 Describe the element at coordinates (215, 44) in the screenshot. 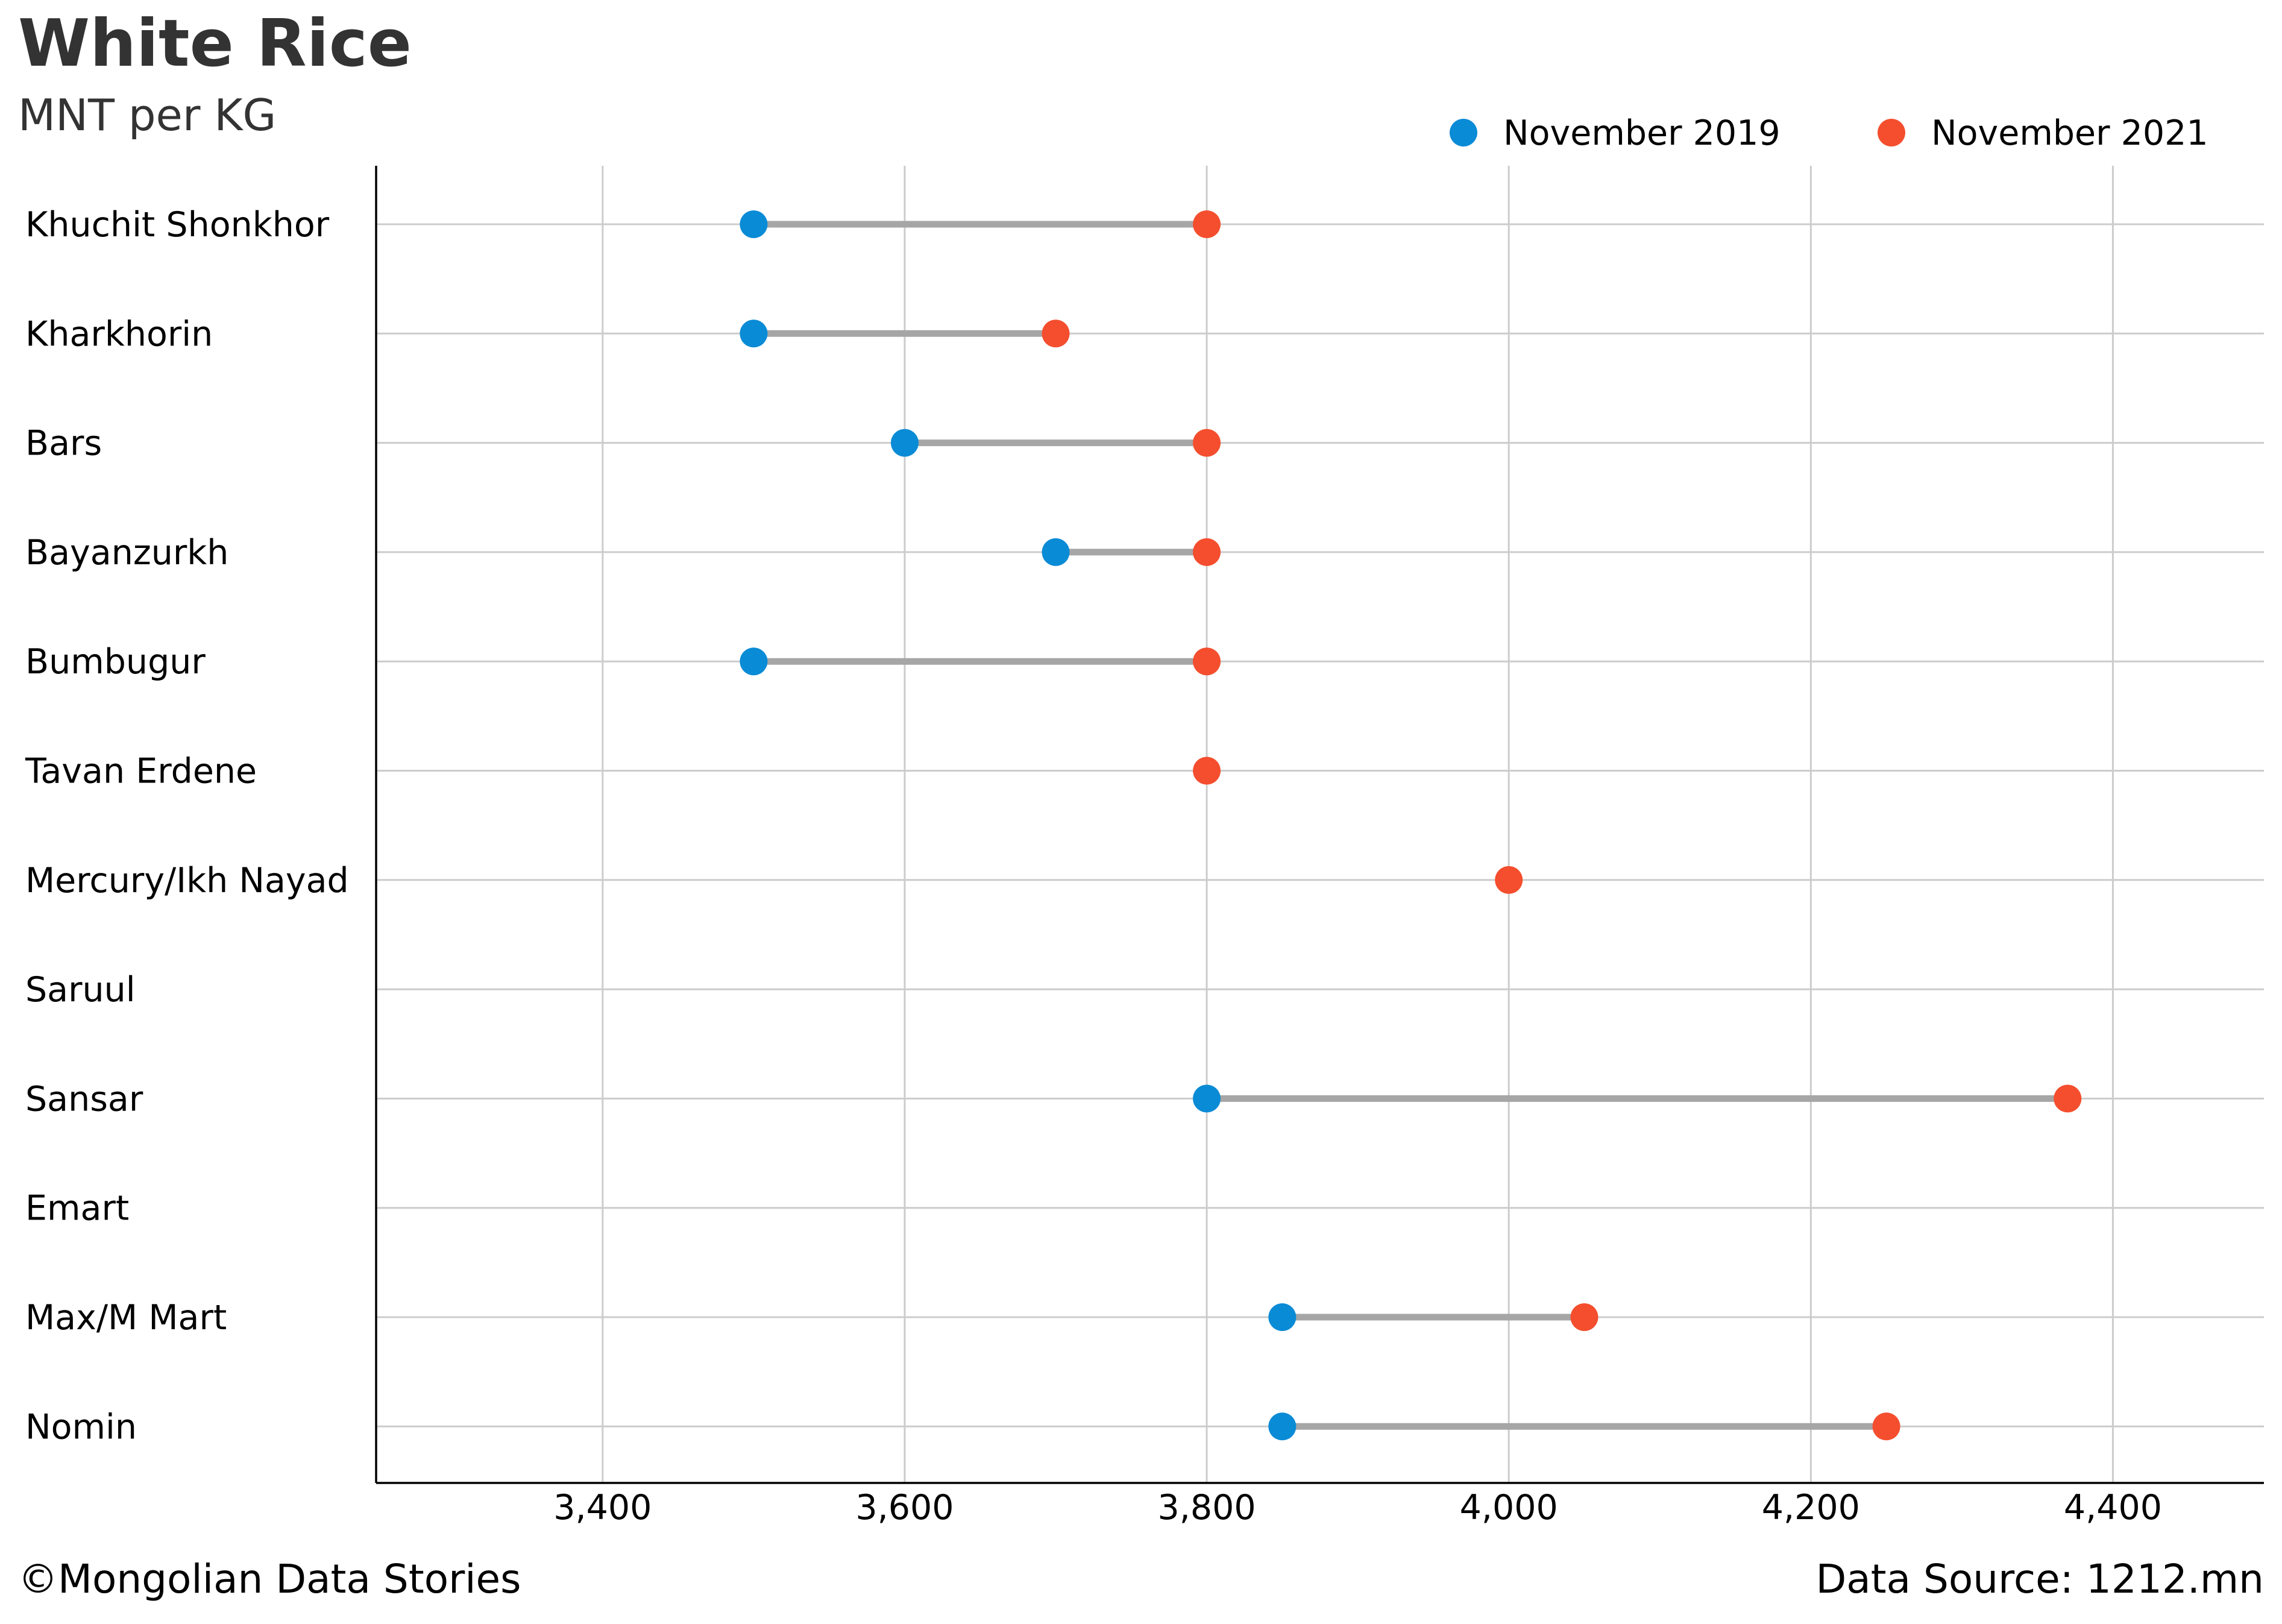

I see `chart-title: White Rice` at that location.